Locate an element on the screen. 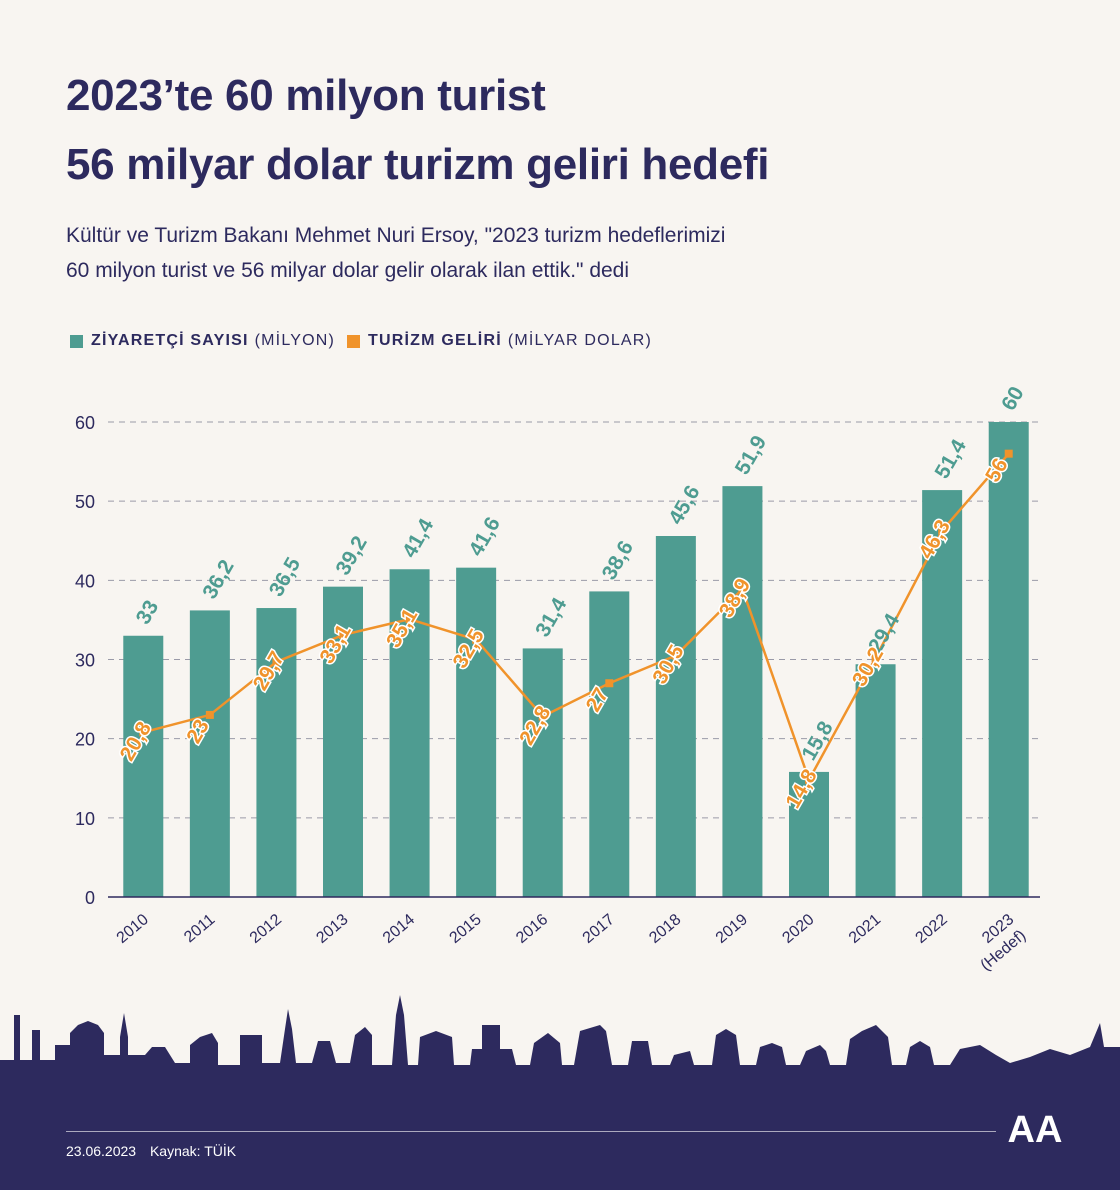  bar-value-label: 39,2 is located at coordinates (351, 555).